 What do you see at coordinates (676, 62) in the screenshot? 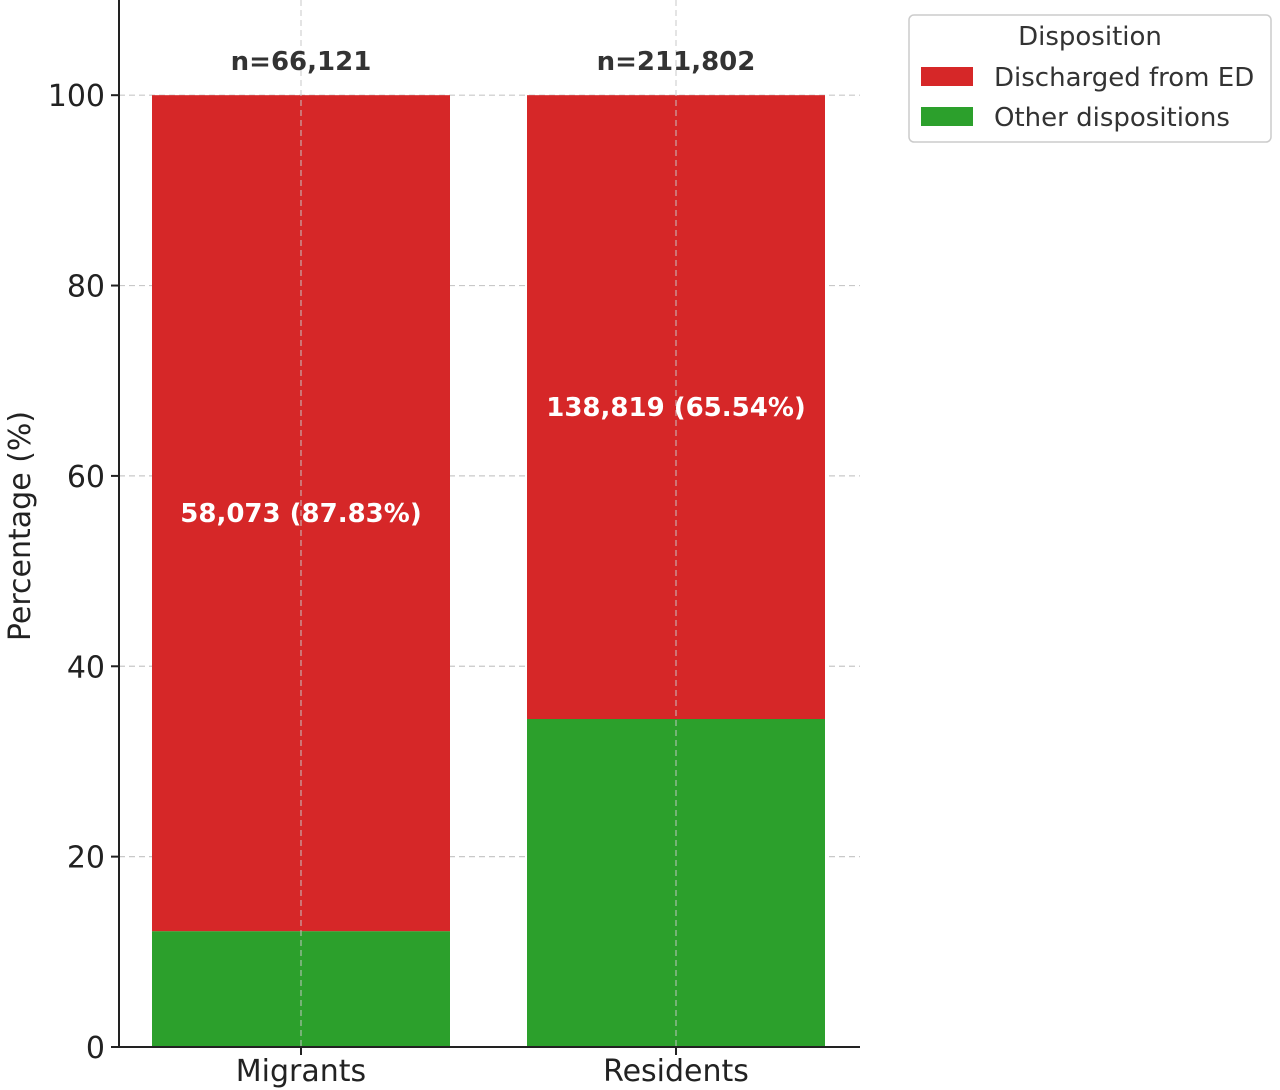
I see `bar-total-label: n=211,802` at bounding box center [676, 62].